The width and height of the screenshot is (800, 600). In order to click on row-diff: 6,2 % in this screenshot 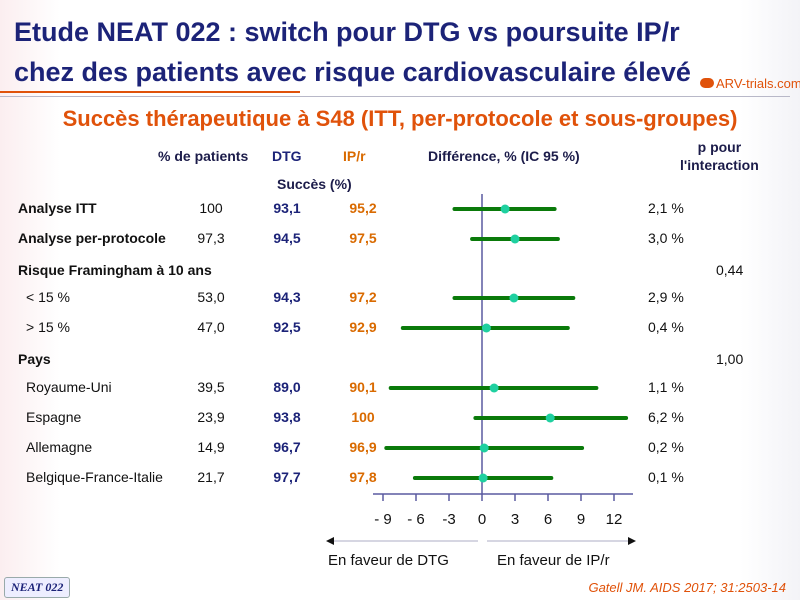, I will do `click(666, 417)`.